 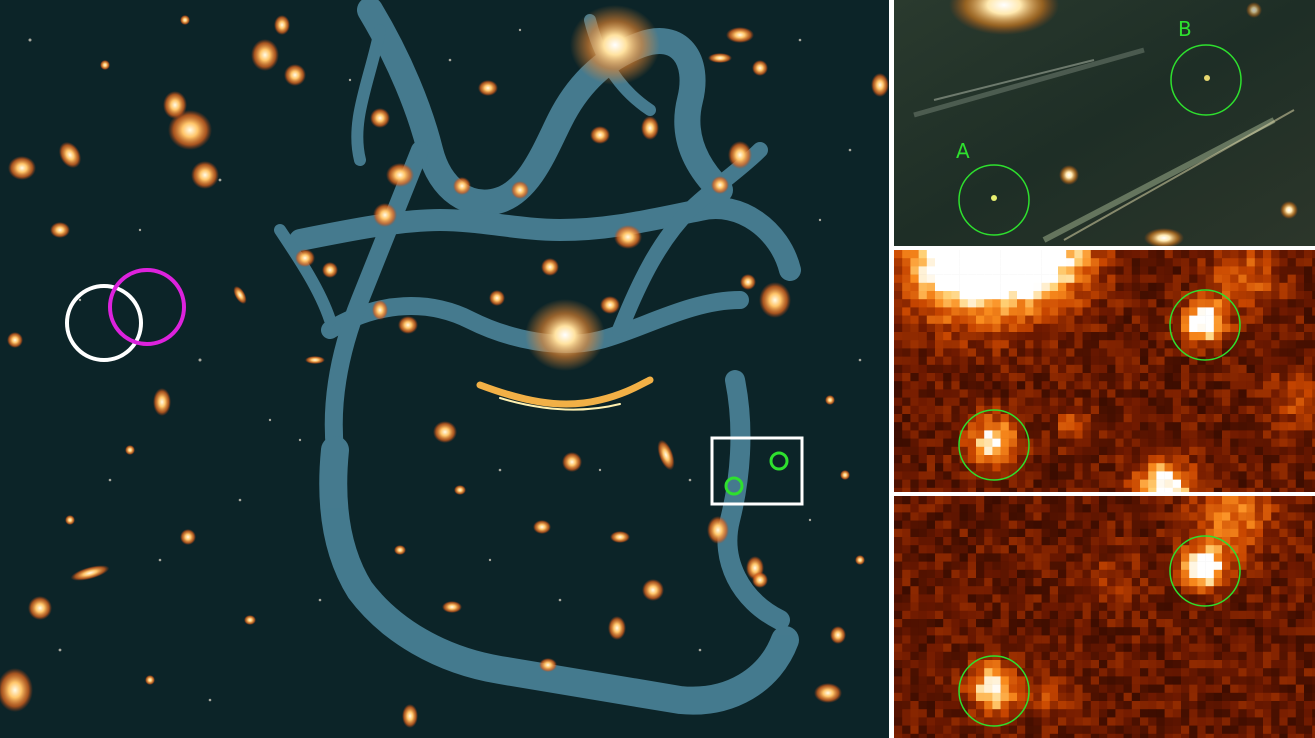 I want to click on magenta-region-circle, so click(x=147, y=307).